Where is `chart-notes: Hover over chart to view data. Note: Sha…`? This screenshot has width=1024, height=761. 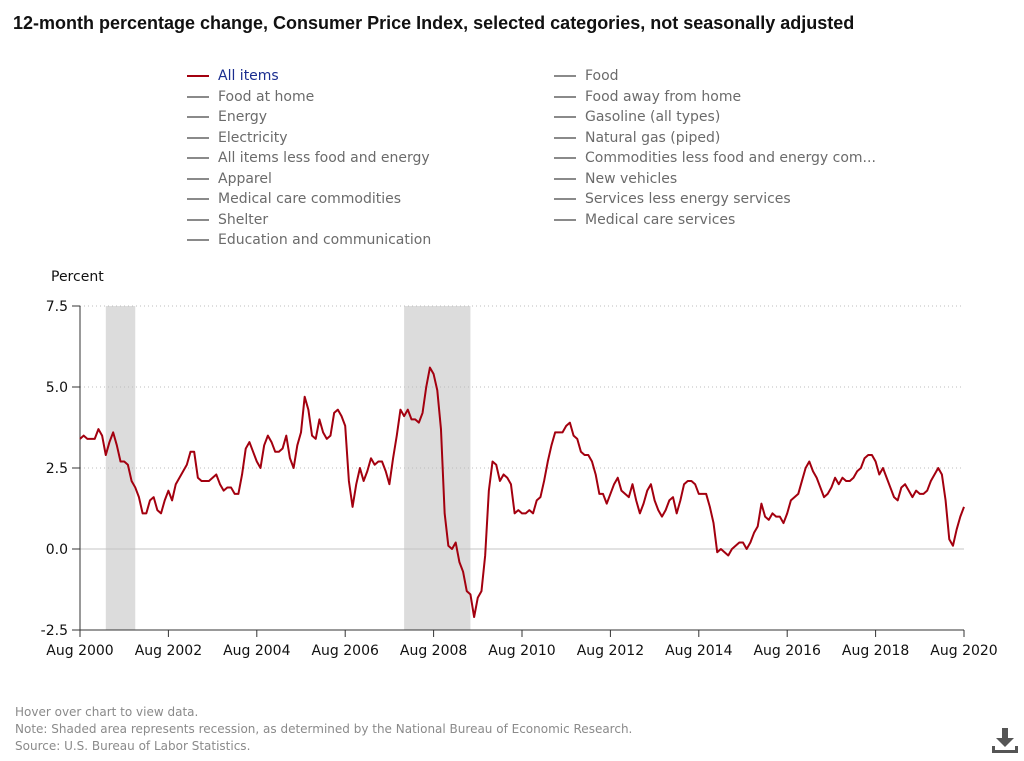
chart-notes: Hover over chart to view data. Note: Sha… is located at coordinates (323, 729).